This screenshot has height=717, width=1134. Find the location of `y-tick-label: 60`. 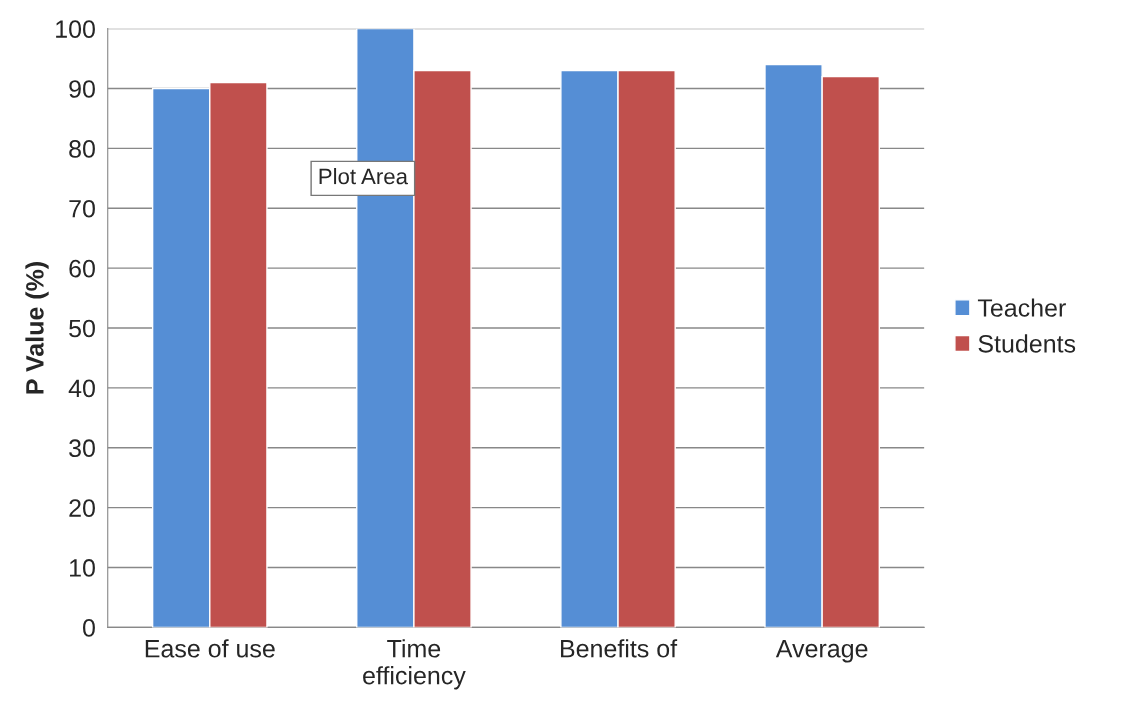

y-tick-label: 60 is located at coordinates (82, 268).